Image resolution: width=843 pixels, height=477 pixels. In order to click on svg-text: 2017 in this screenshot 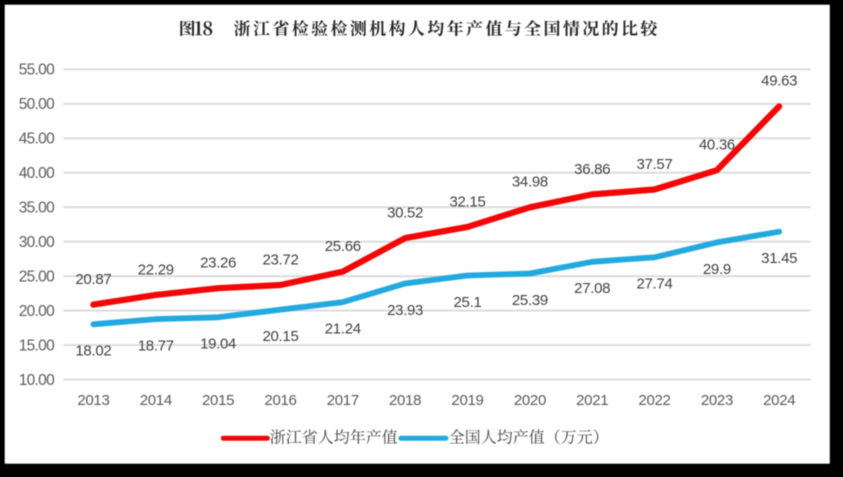, I will do `click(343, 400)`.